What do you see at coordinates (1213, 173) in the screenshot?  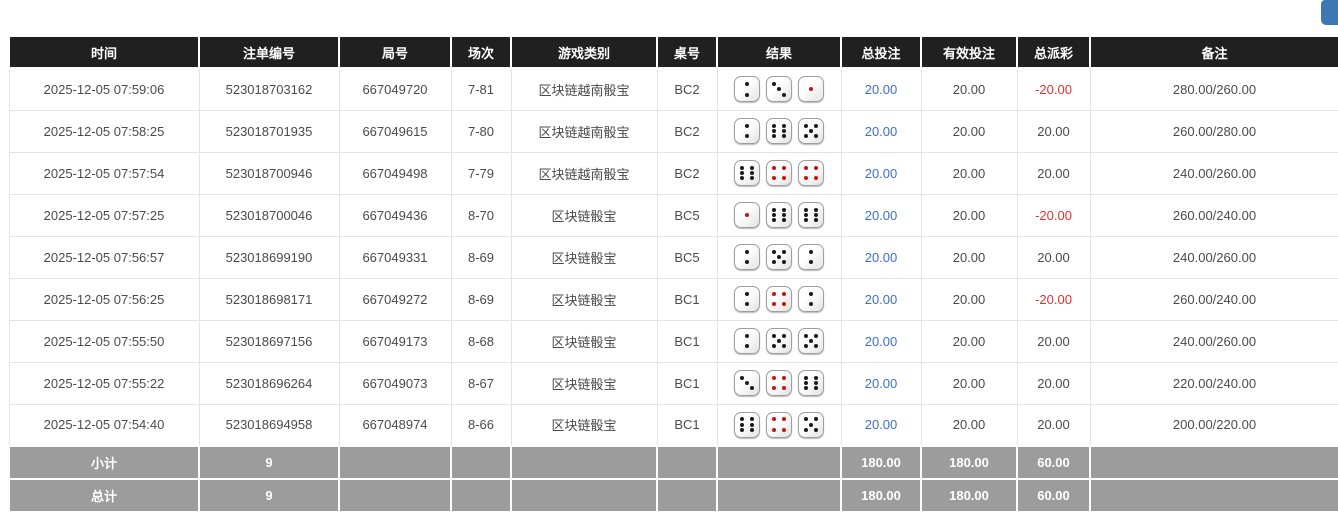 I see `cell-remark: 240.00/260.00` at bounding box center [1213, 173].